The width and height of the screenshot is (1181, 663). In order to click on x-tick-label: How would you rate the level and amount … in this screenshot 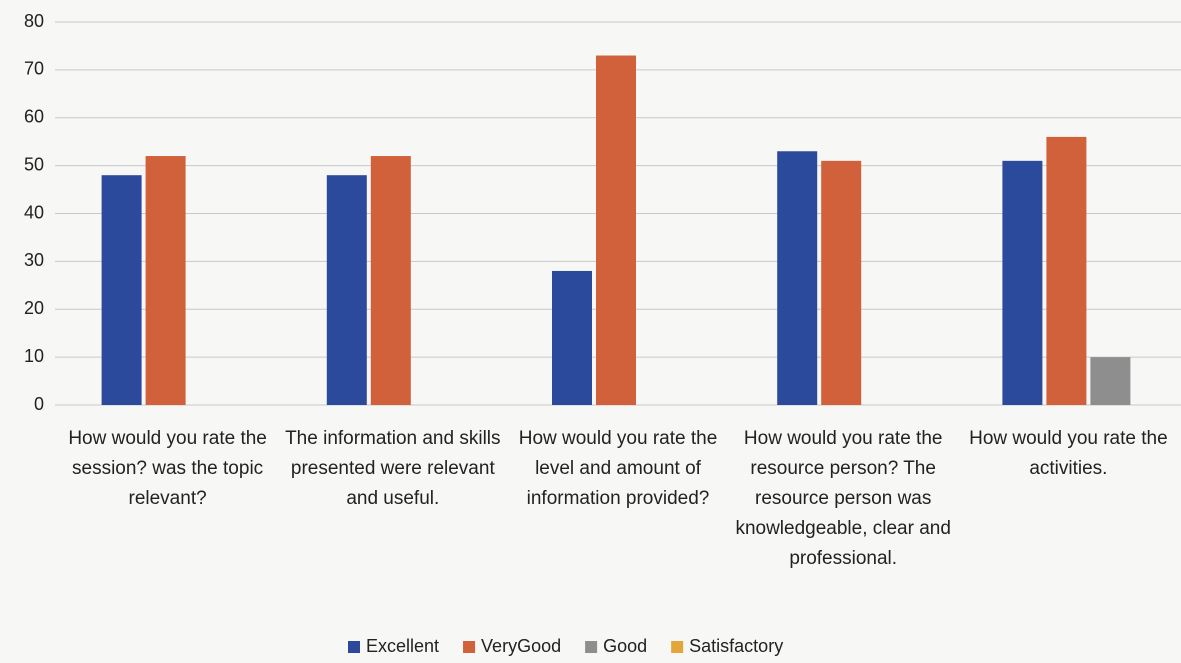, I will do `click(618, 468)`.